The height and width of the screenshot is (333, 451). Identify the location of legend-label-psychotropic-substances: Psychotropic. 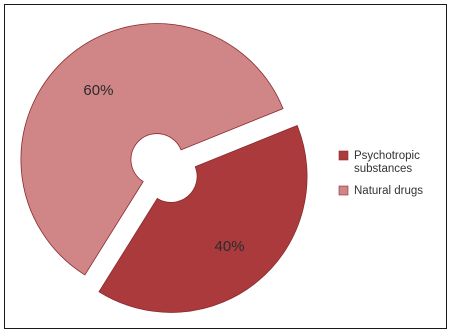
(387, 156).